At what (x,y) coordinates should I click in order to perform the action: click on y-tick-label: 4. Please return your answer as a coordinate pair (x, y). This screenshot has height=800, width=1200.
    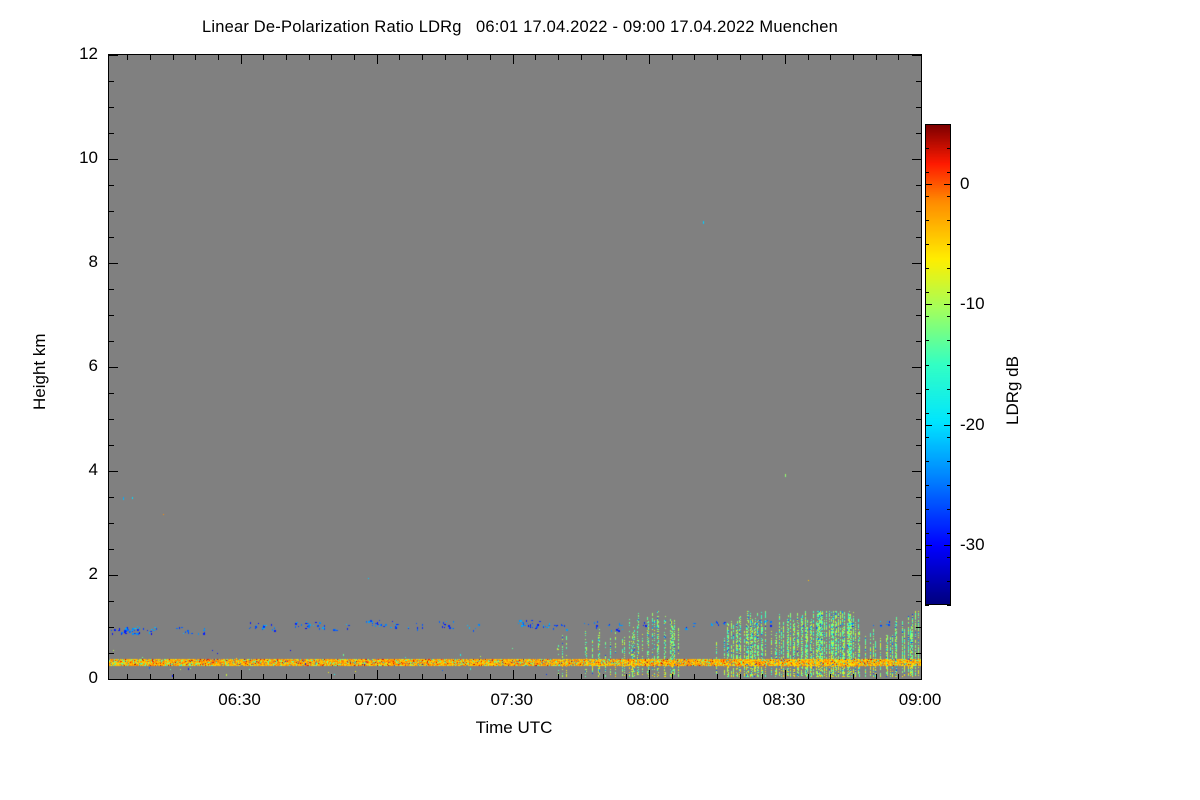
    Looking at the image, I should click on (93, 469).